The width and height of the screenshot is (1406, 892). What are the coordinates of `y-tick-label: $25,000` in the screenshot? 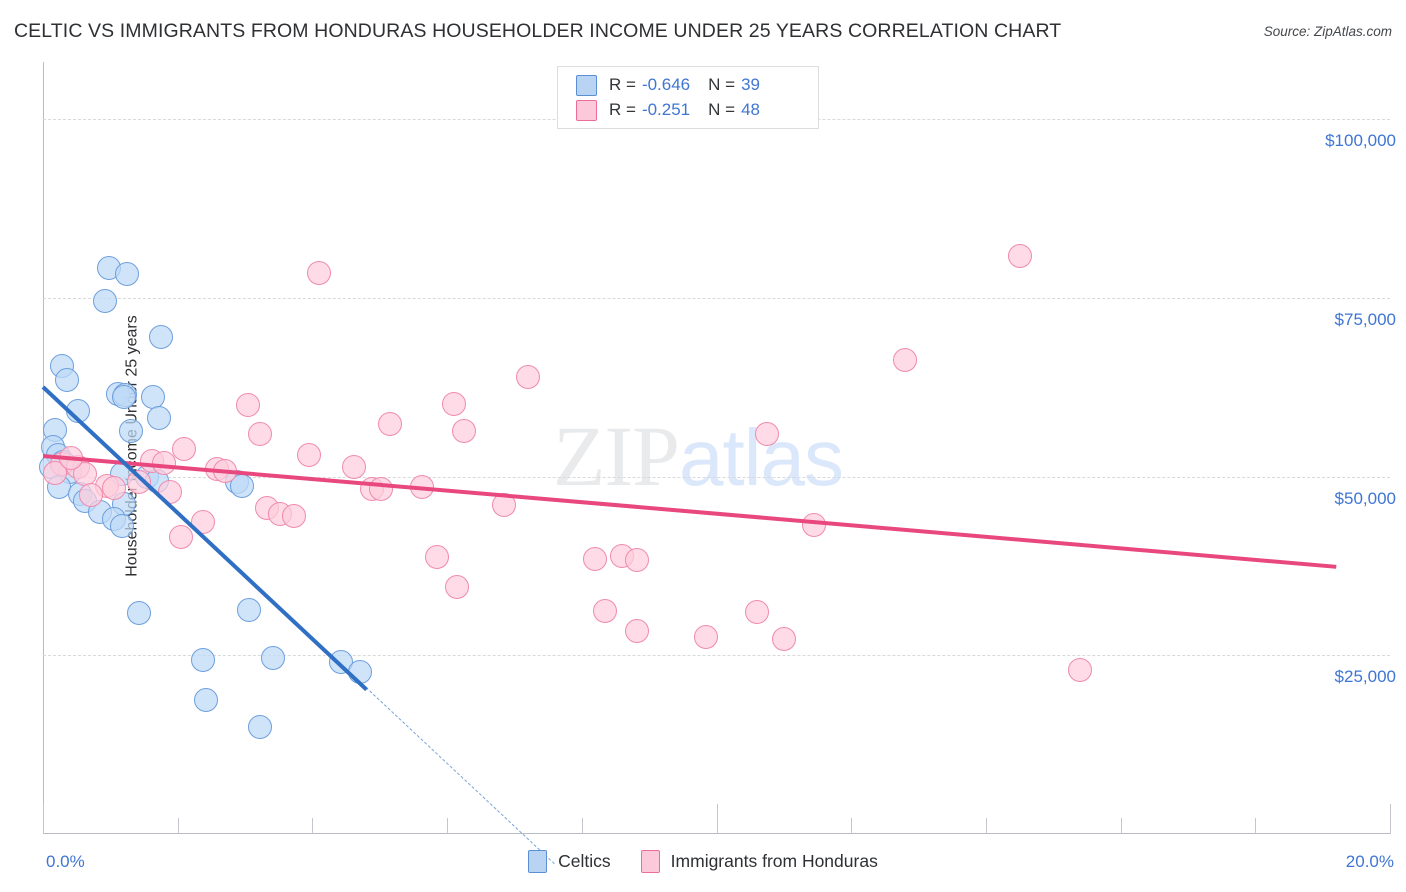 It's located at (1365, 677).